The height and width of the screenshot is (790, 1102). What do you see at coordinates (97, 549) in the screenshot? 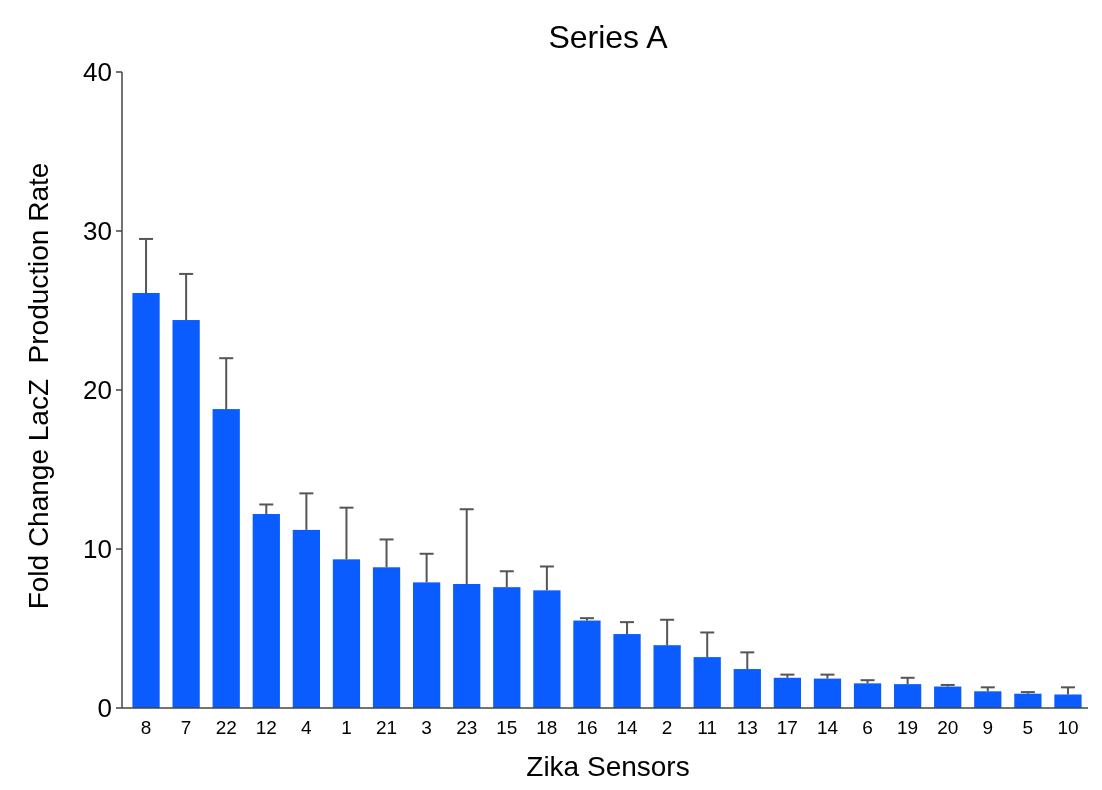
I see `y-tick-label: 10` at bounding box center [97, 549].